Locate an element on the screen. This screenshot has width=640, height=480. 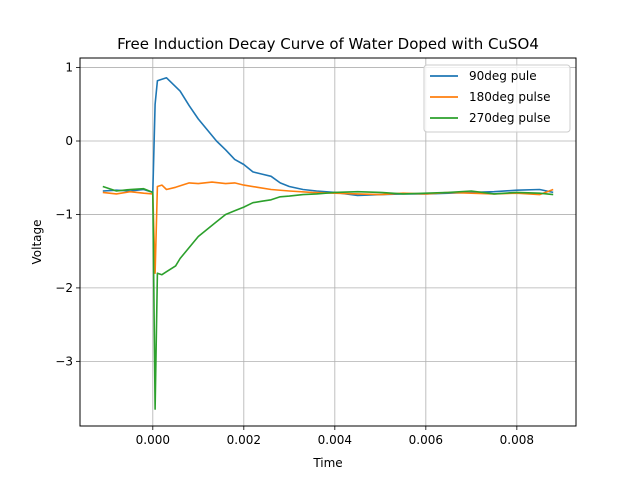
x-tick-label: 0.000 is located at coordinates (153, 440).